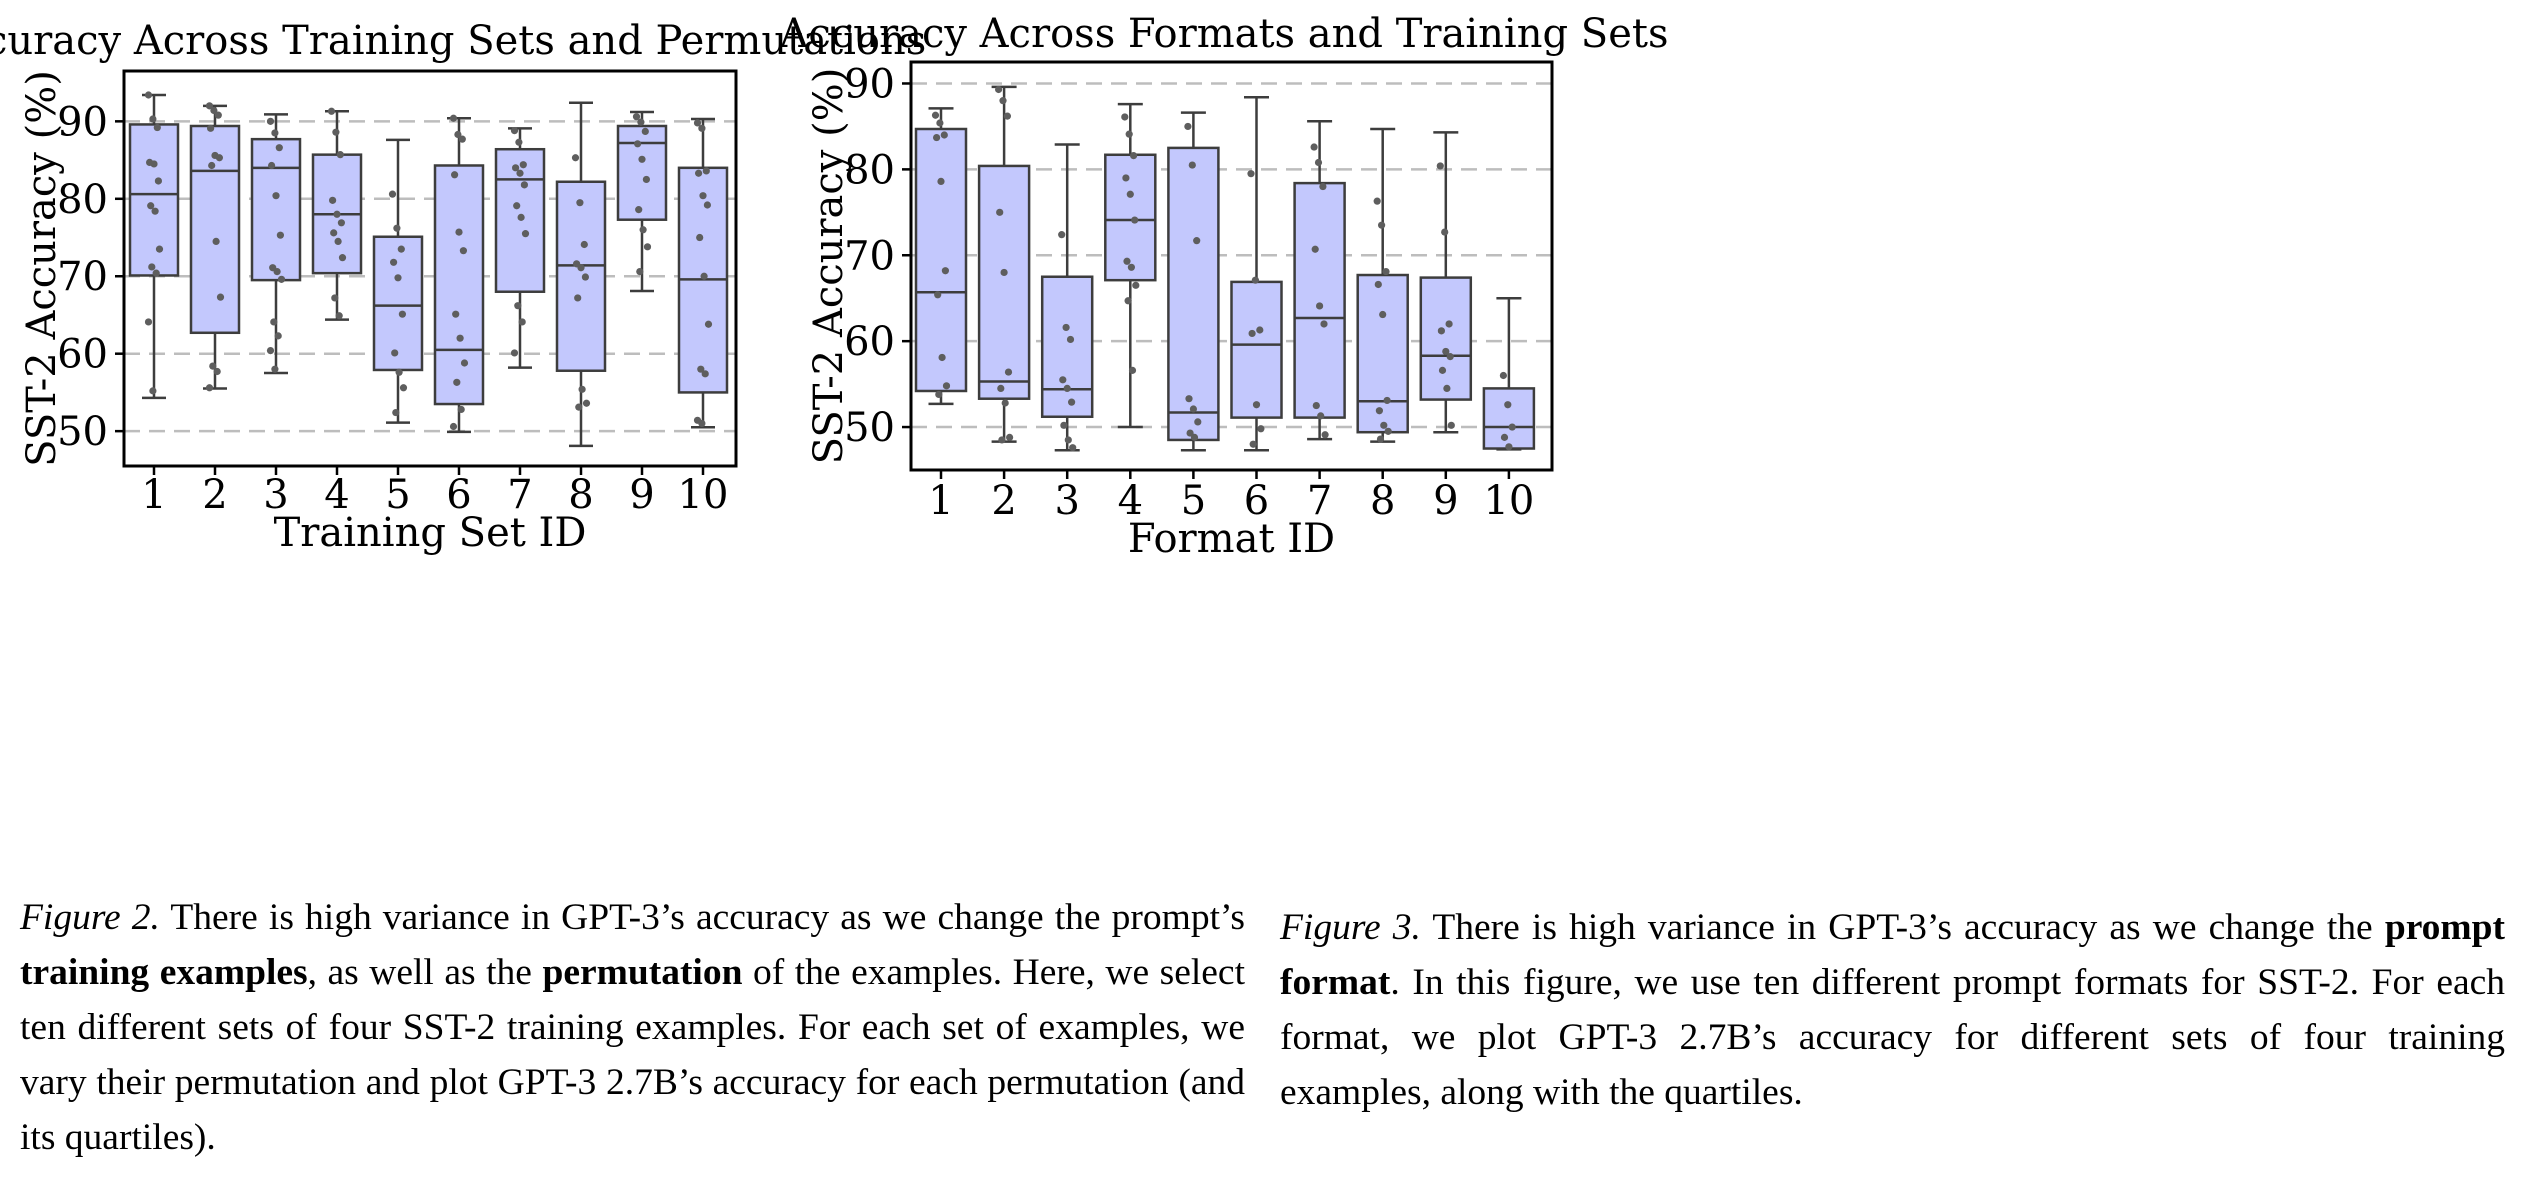 The width and height of the screenshot is (2521, 1187). What do you see at coordinates (42, 268) in the screenshot?
I see `y-axis-label: SST-2 Accuracy (%)` at bounding box center [42, 268].